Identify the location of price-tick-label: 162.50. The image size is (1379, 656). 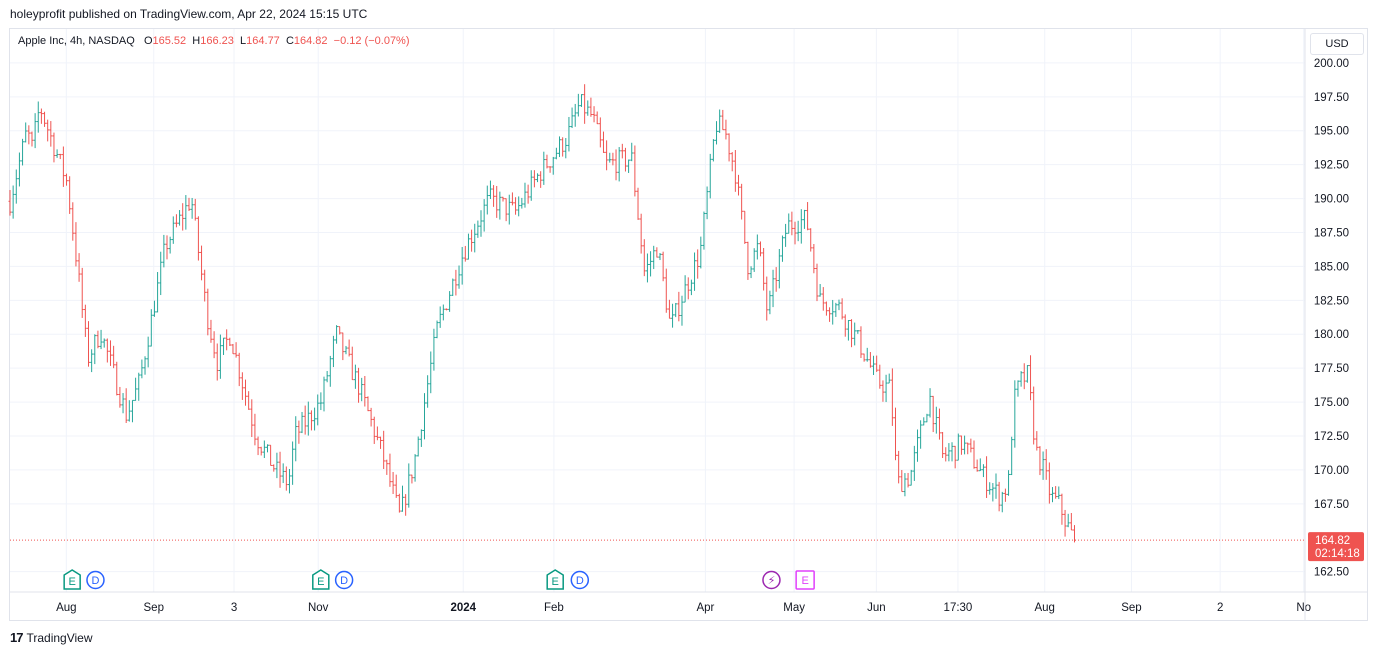
(1331, 573).